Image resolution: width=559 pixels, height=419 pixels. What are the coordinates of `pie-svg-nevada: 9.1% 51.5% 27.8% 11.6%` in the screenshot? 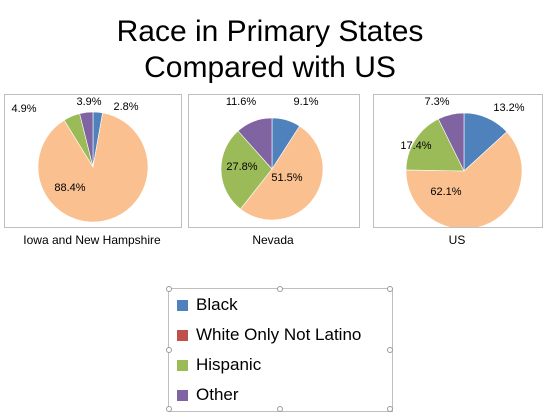 It's located at (272, 158).